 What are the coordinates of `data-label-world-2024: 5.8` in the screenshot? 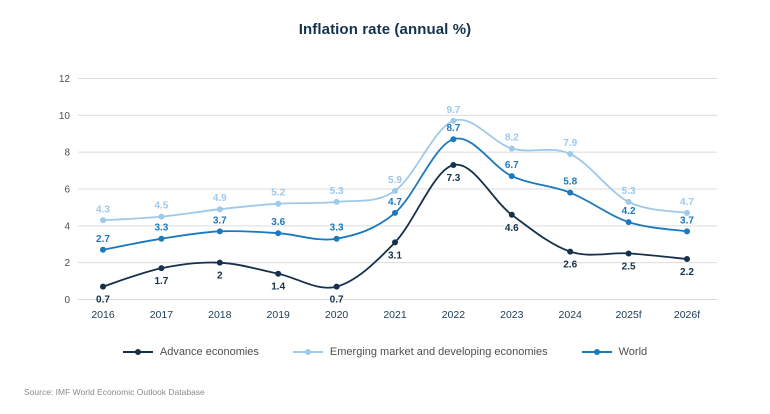 It's located at (570, 182).